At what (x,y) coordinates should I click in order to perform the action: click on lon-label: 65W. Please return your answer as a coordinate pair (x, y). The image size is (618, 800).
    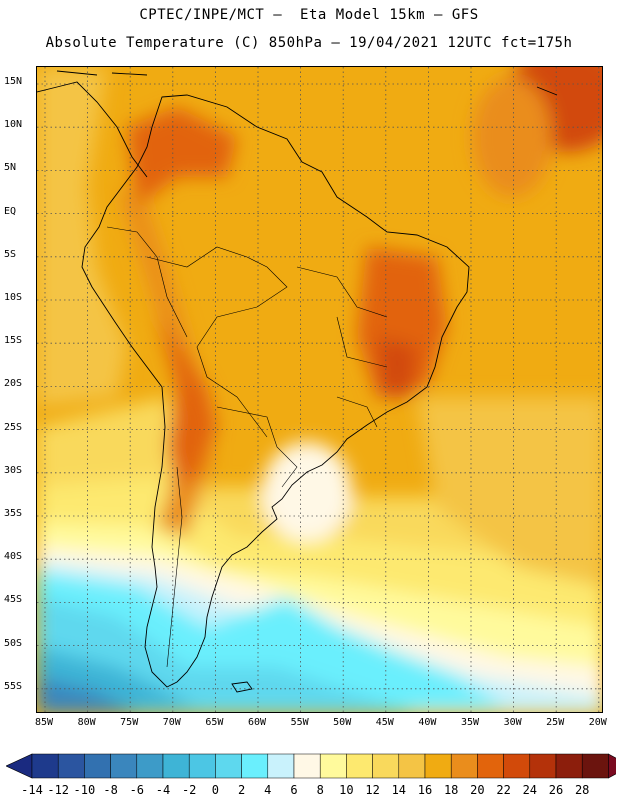
    Looking at the image, I should click on (214, 722).